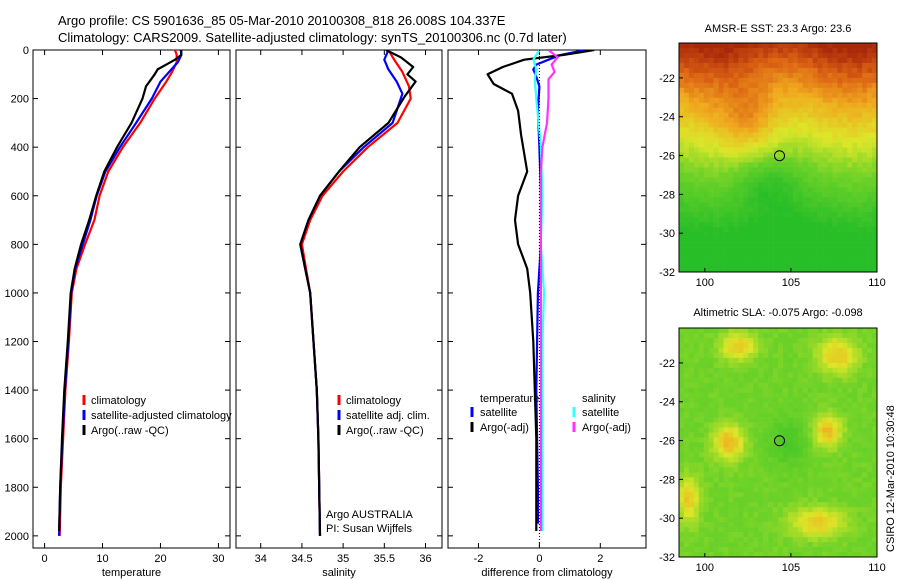 The image size is (900, 580). Describe the element at coordinates (778, 29) in the screenshot. I see `sst-title: AMSR-E SST: 23.3 Argo: 23.6` at that location.